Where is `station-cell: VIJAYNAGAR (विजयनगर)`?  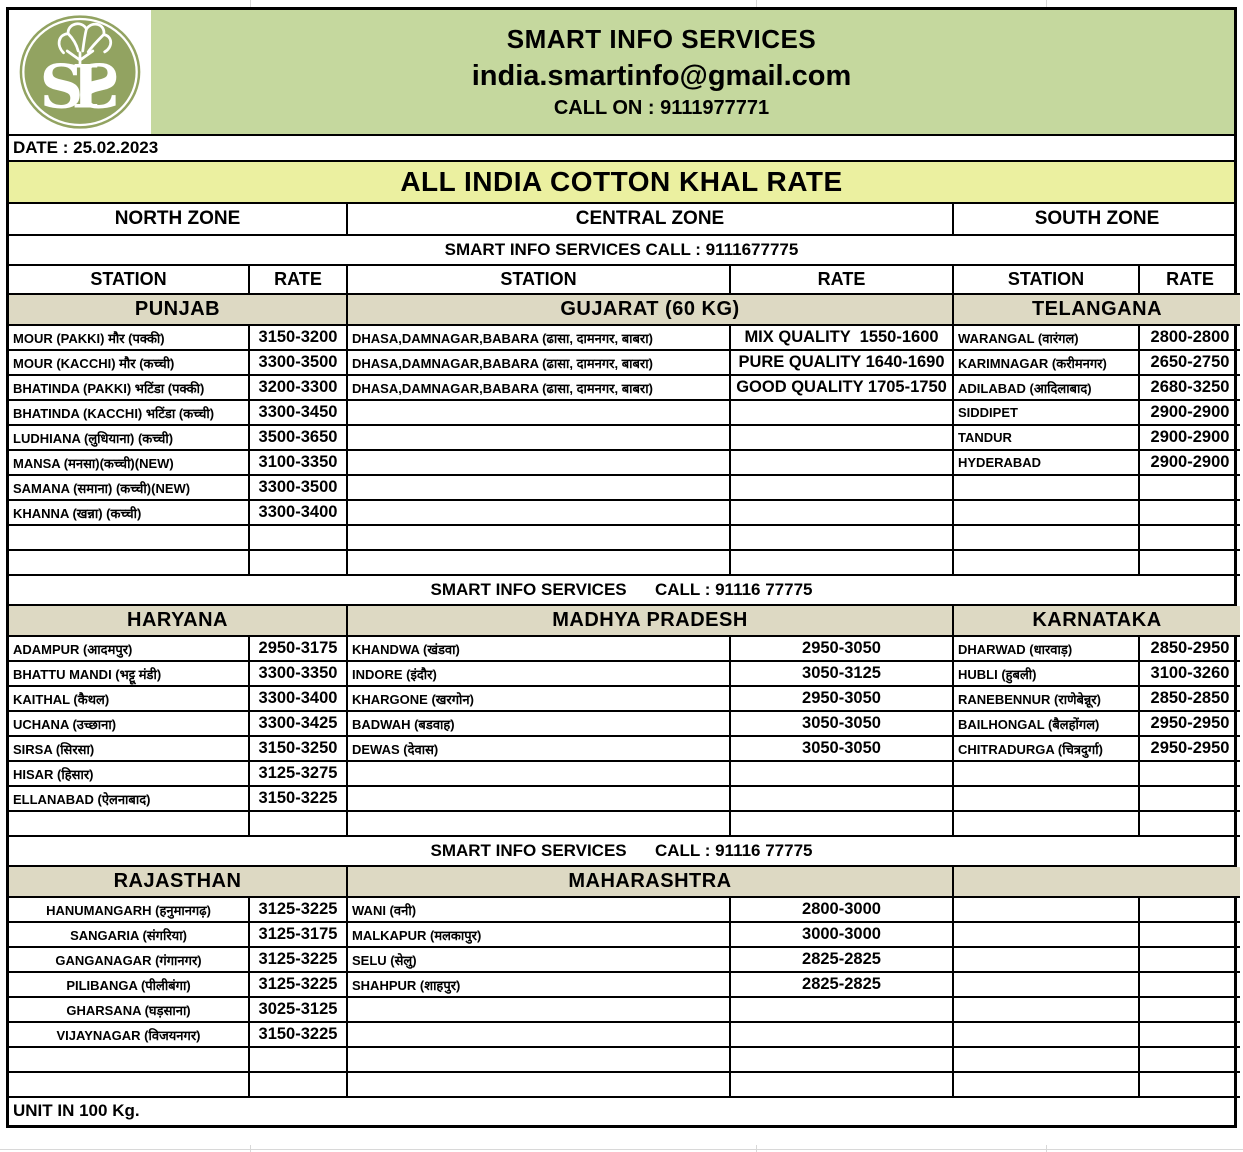
station-cell: VIJAYNAGAR (विजयनगर) is located at coordinates (129, 1035).